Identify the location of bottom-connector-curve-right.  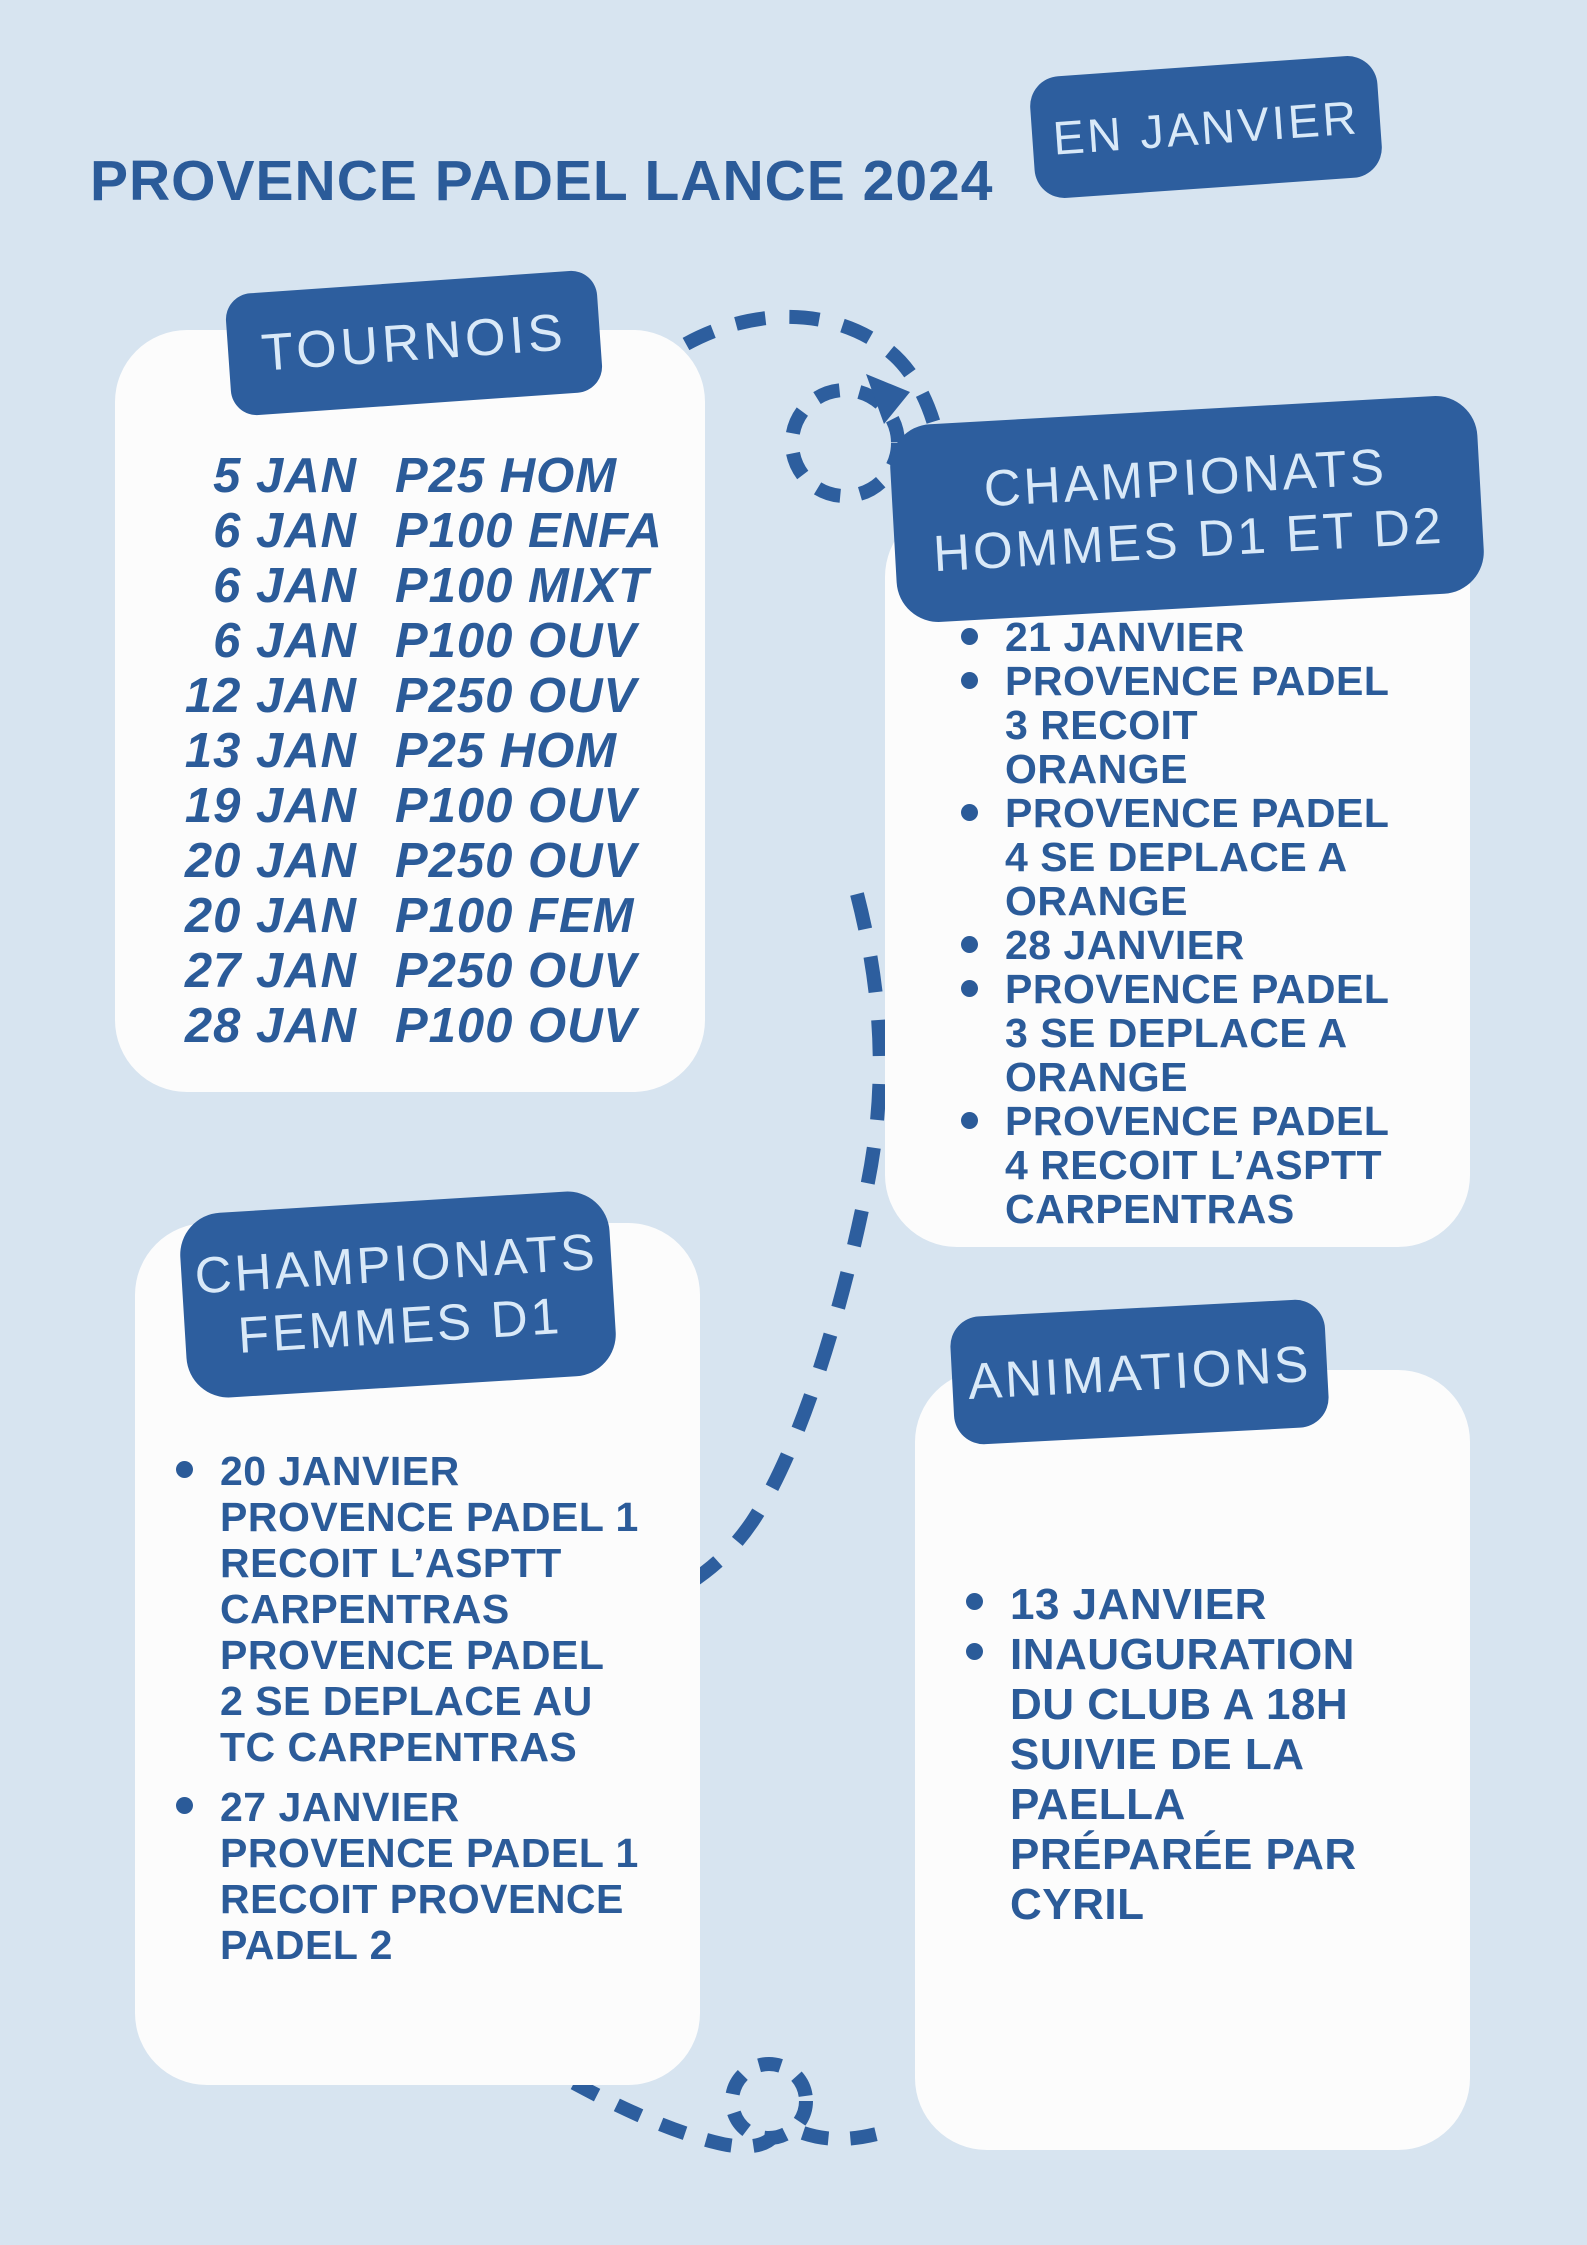
(845, 2135).